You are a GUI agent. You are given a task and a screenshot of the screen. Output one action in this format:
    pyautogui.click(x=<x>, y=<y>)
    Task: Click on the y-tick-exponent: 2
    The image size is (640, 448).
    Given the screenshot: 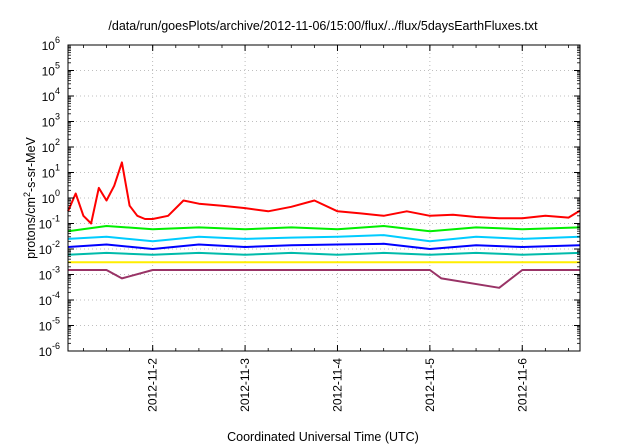 What is the action you would take?
    pyautogui.click(x=57, y=142)
    